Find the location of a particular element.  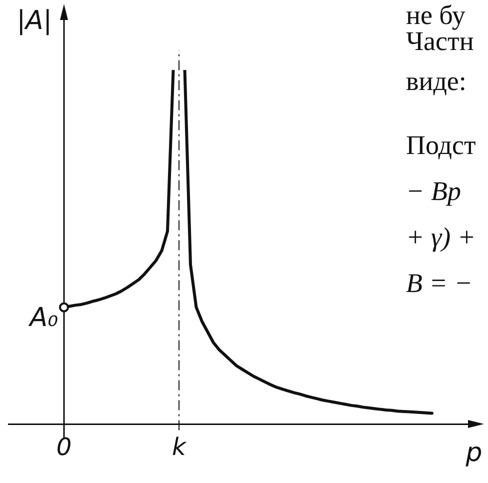

annotation: B = − is located at coordinates (439, 283).